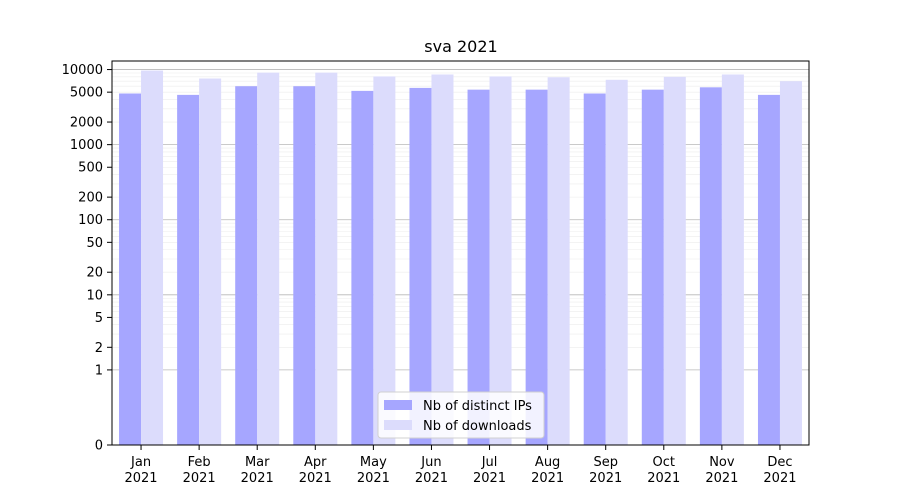 The image size is (900, 500). I want to click on x-tick-label: Dec 2021, so click(779, 470).